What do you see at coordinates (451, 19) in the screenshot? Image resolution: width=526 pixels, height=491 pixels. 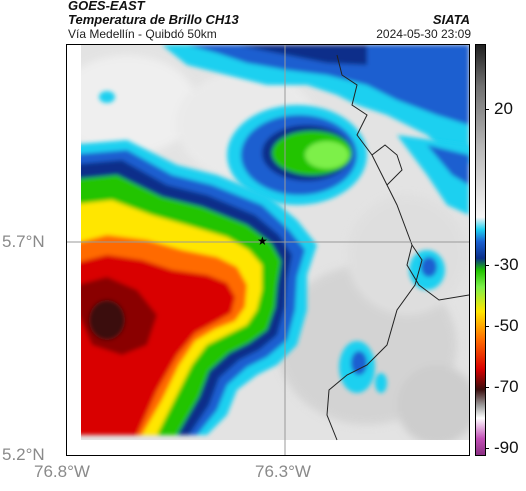 I see `organization-label: SIATA` at bounding box center [451, 19].